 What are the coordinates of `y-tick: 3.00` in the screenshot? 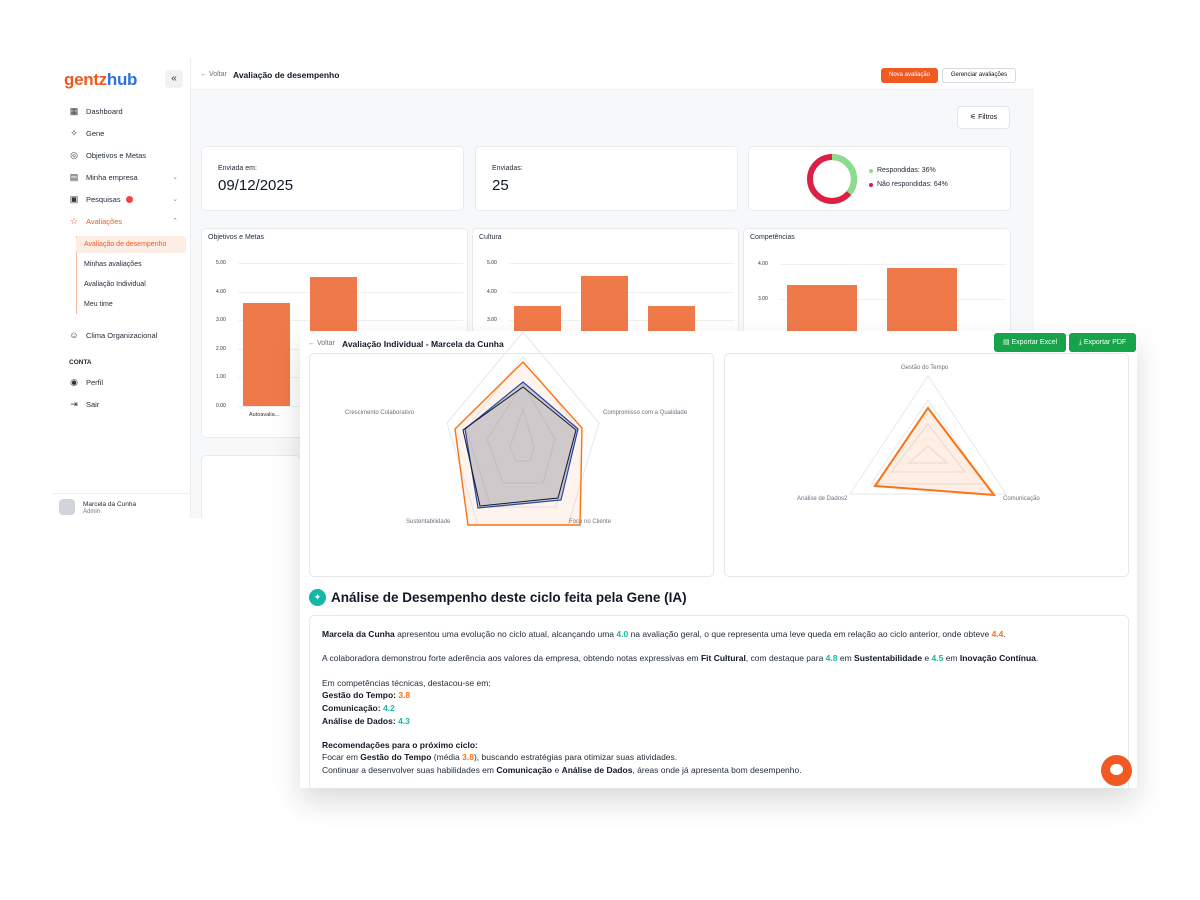 It's located at (763, 299).